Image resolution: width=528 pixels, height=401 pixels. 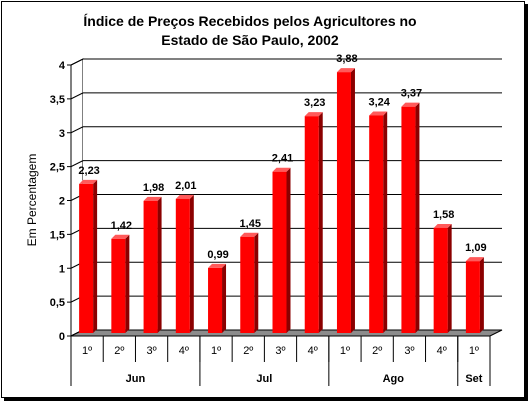 What do you see at coordinates (62, 66) in the screenshot?
I see `y-tick-label: 4` at bounding box center [62, 66].